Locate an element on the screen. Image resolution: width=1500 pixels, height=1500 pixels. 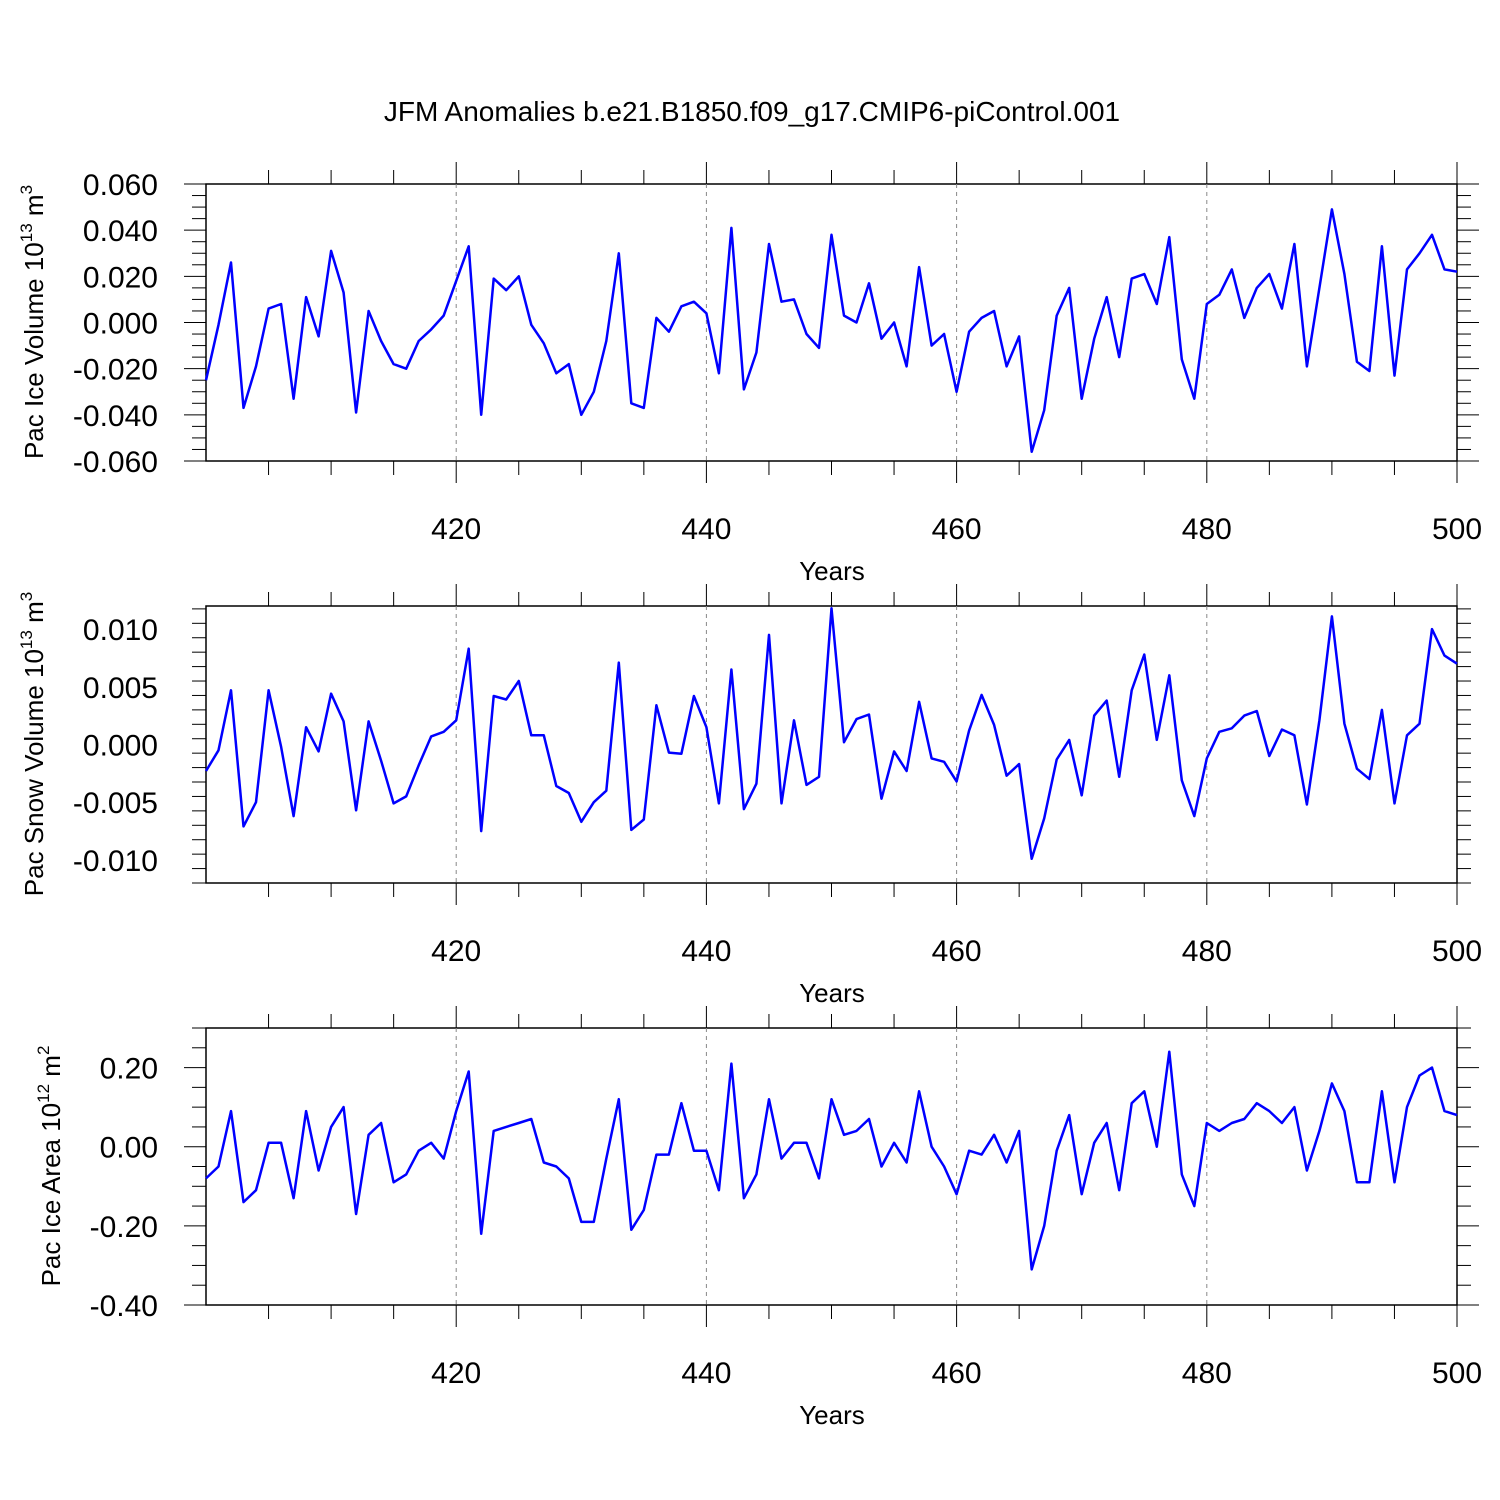
y-tick-label: 0.005 is located at coordinates (120, 688).